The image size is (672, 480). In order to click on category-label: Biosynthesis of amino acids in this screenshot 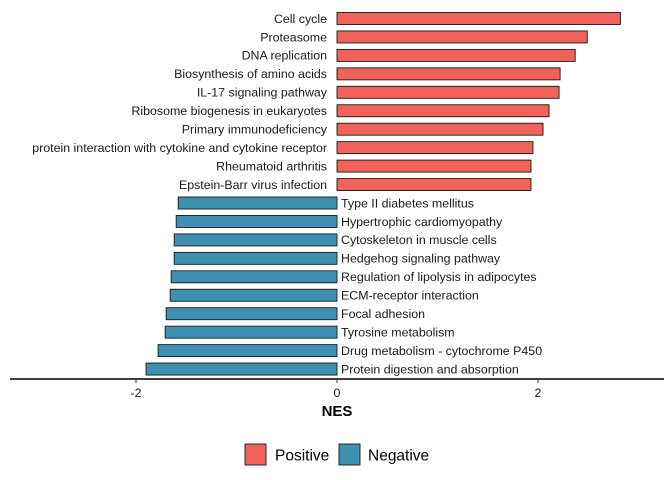, I will do `click(250, 74)`.